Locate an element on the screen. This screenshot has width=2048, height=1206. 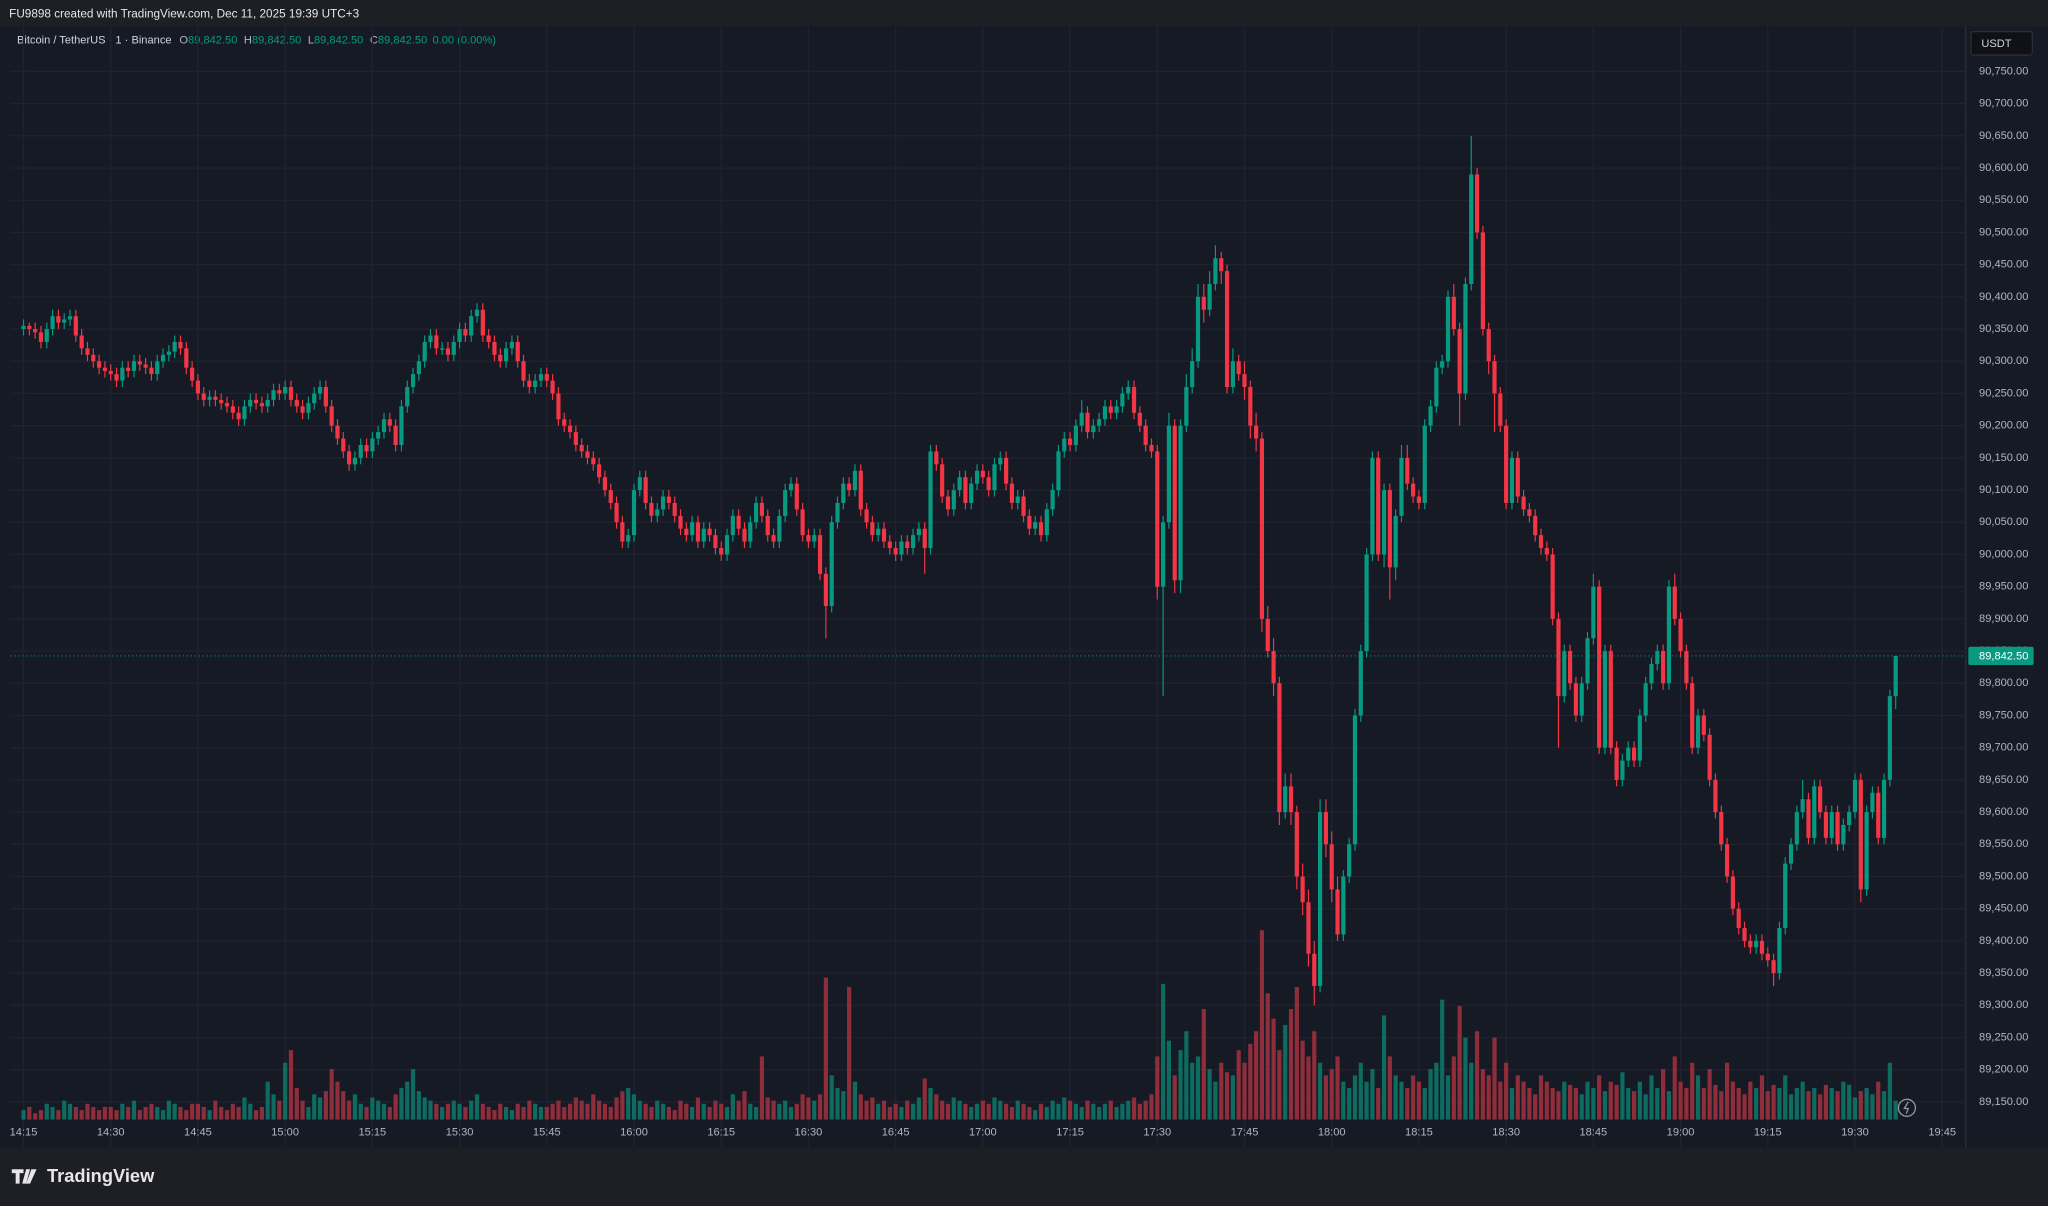
y-tick-label: 90,200.00 is located at coordinates (2003, 426).